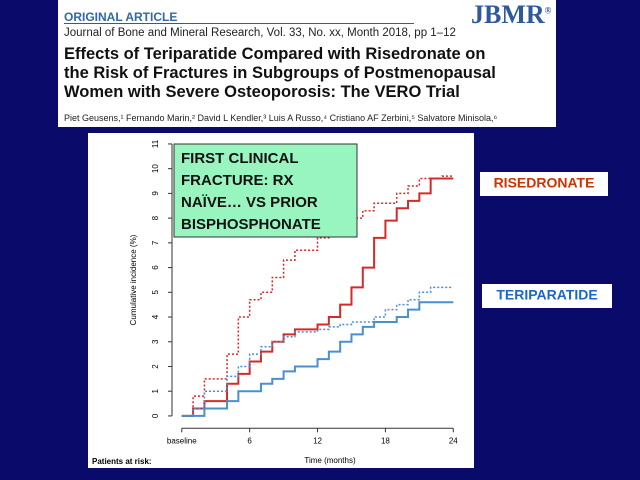  I want to click on y-axis-label: Cumulative incidence (%), so click(133, 279).